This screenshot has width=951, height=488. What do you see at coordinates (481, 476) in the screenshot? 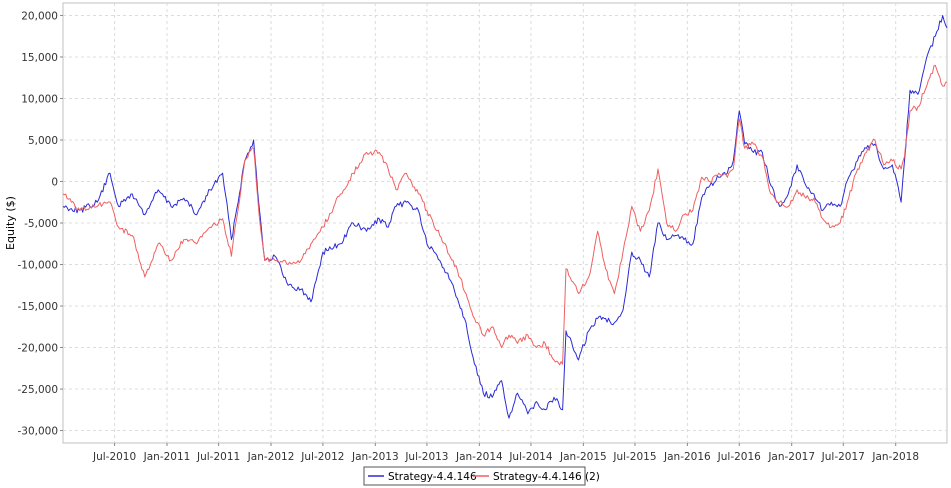
I see `legend: Strategy-4.4.146 Strategy-4.4.146 (2)` at bounding box center [481, 476].